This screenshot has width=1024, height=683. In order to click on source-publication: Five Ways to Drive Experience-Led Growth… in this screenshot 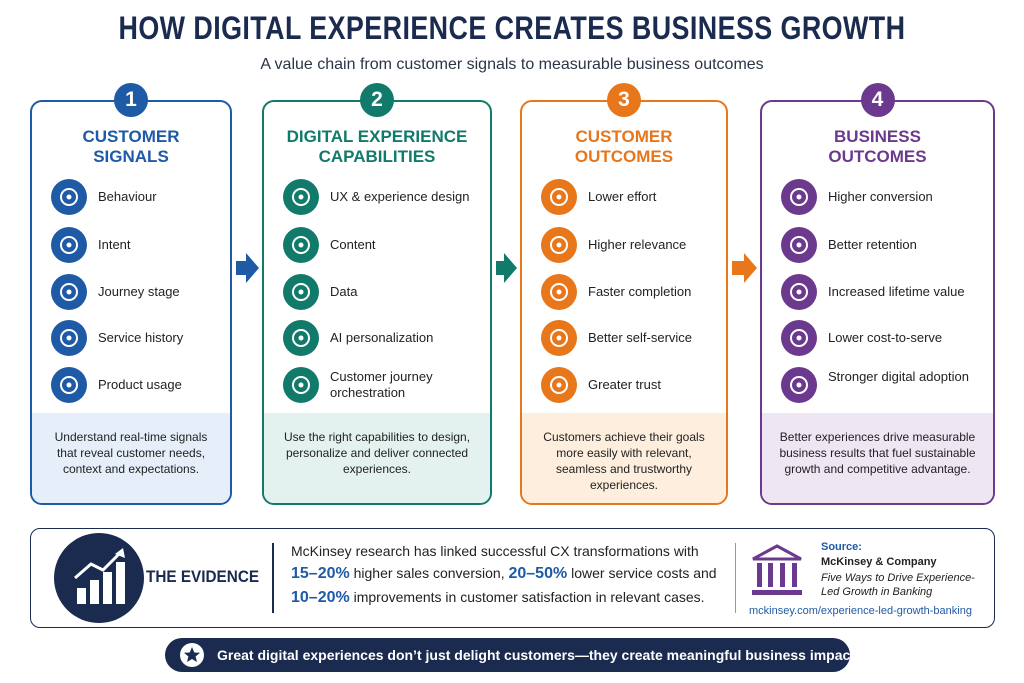, I will do `click(898, 585)`.